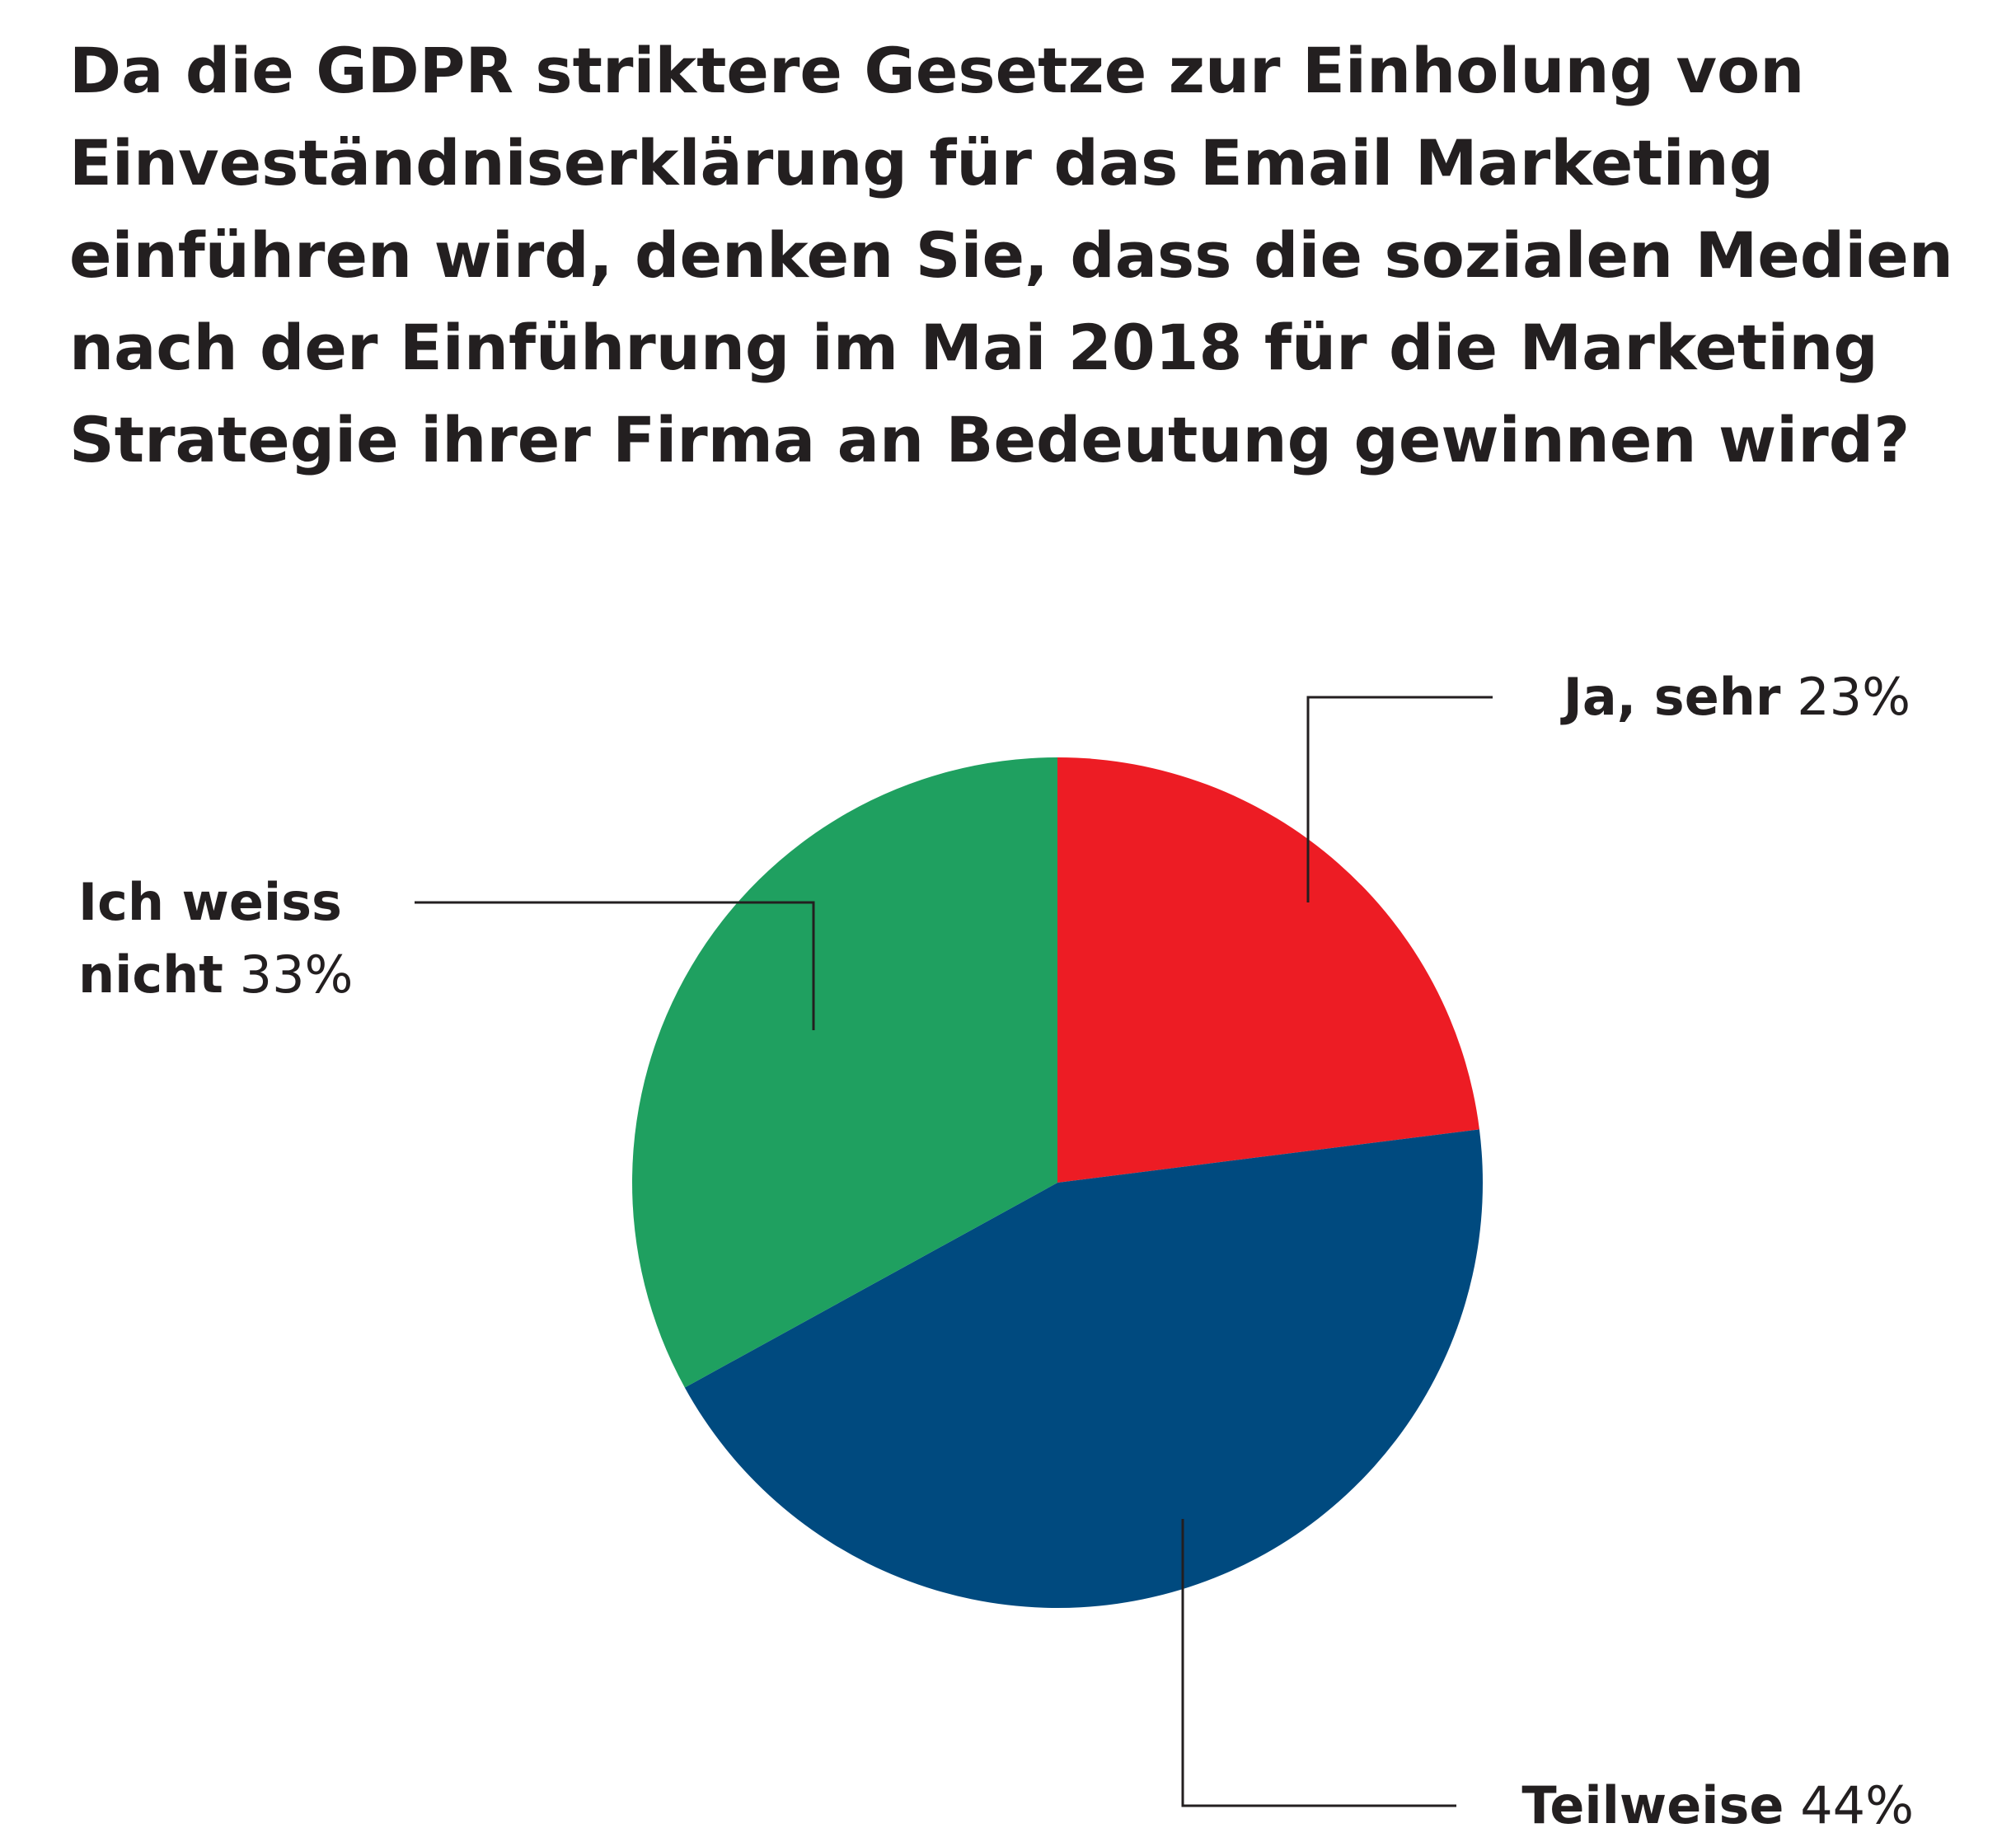 This screenshot has width=2016, height=1842. I want to click on slice-label: Teilweise 44%, so click(1717, 1806).